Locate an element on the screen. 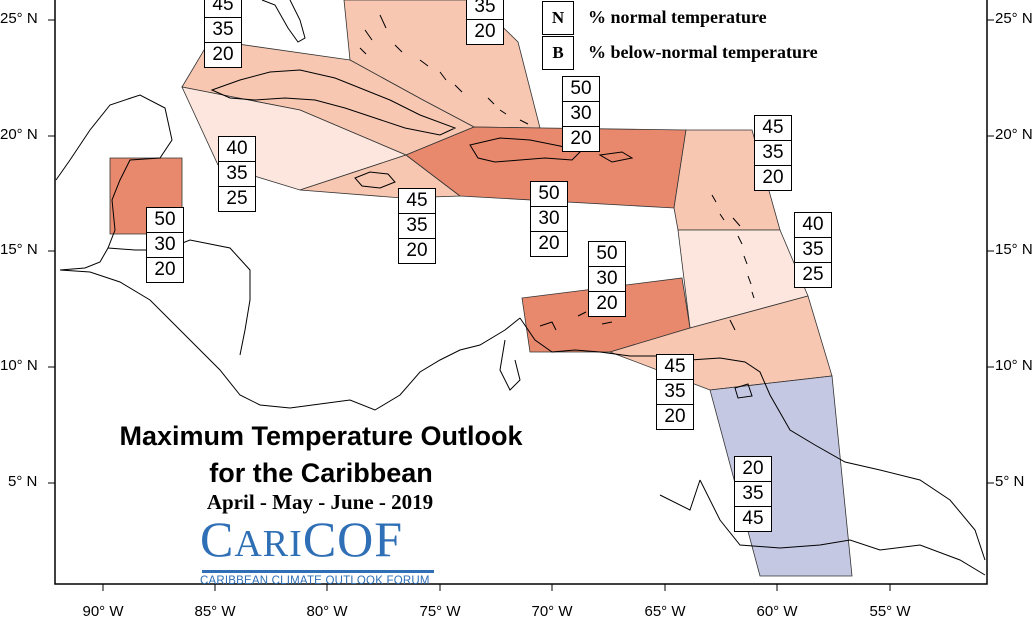  prob-box-belize: 50 30 20 is located at coordinates (165, 245).